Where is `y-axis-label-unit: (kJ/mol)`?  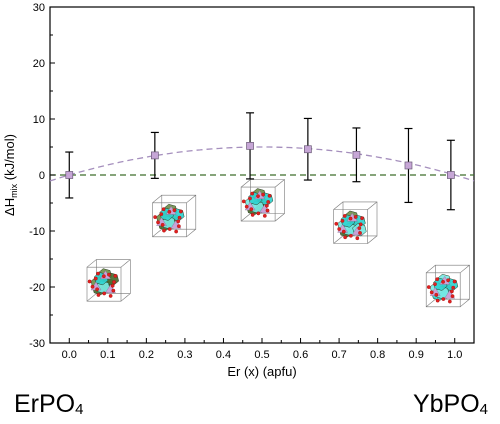
y-axis-label-unit: (kJ/mol) is located at coordinates (9, 159).